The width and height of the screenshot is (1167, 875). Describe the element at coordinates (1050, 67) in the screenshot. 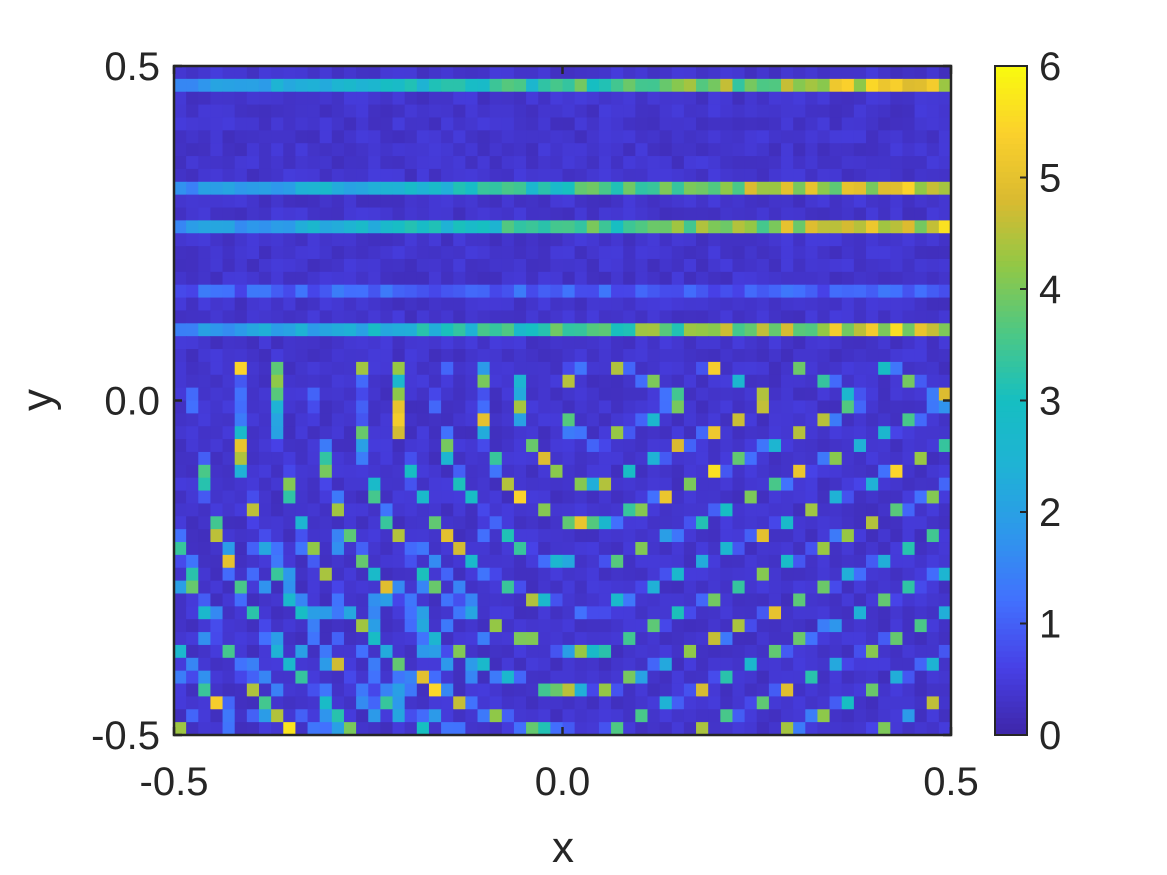

I see `colorbar-tick-label: 6` at that location.